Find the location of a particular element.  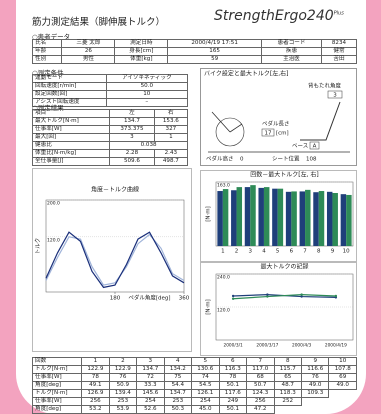

table-cell: 体重比[N·m/kg] is located at coordinates (71, 153).